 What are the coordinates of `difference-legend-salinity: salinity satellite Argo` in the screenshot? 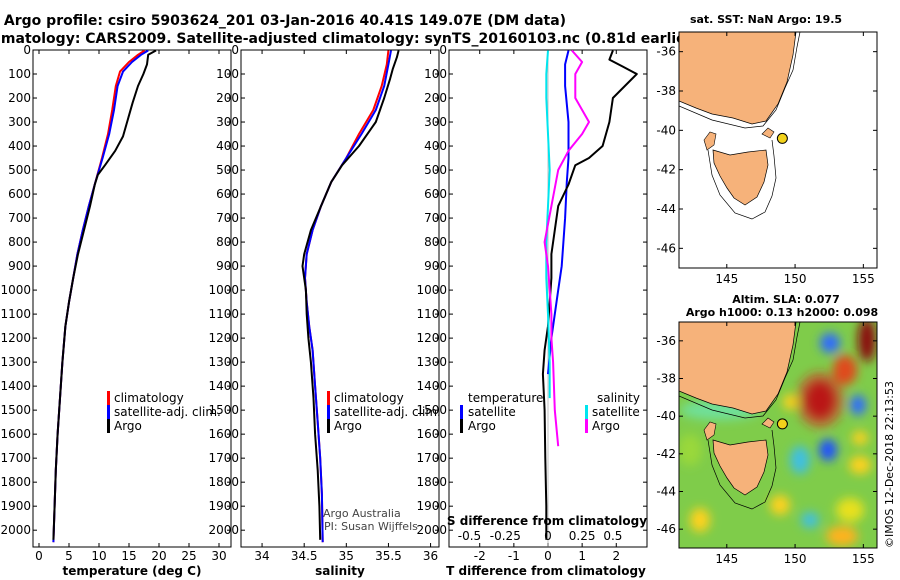 It's located at (612, 412).